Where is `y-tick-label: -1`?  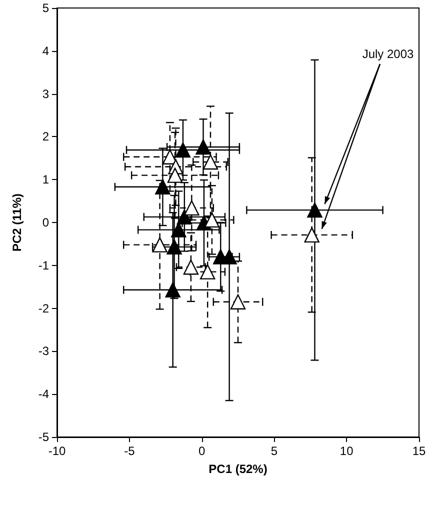 y-tick-label: -1 is located at coordinates (44, 265).